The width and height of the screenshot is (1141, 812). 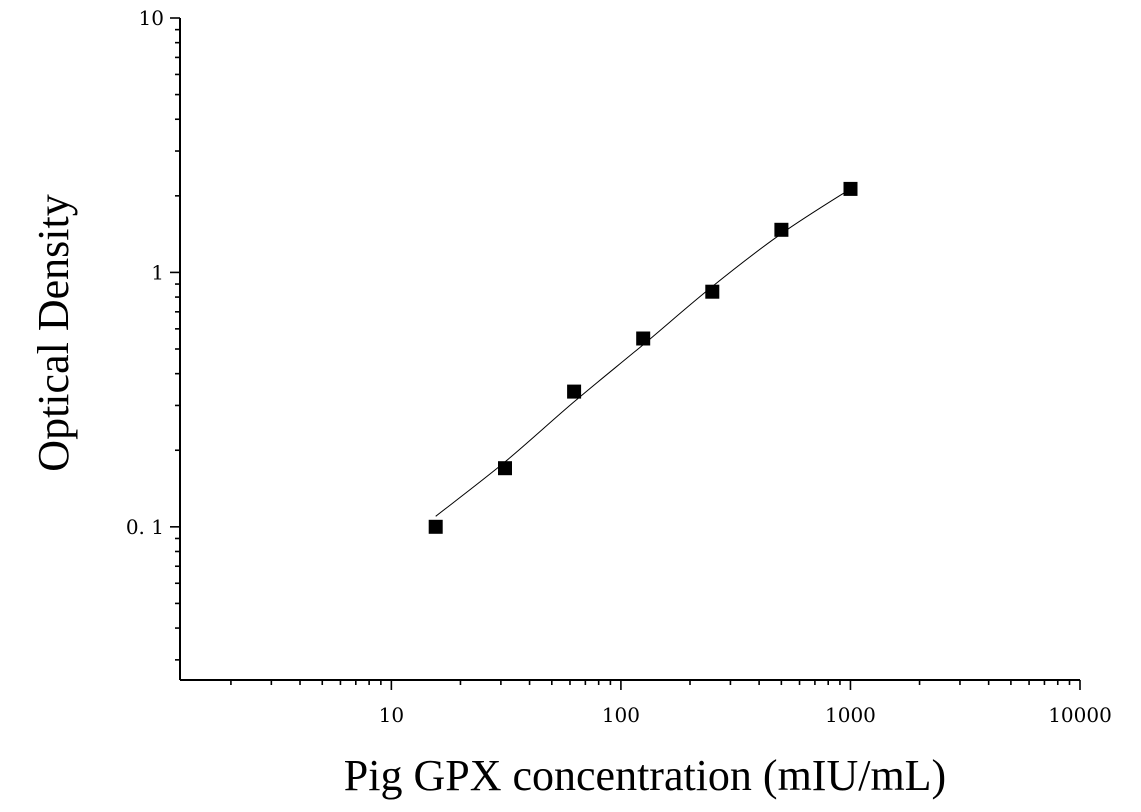 I want to click on y-tick-label: 10, so click(x=151, y=18).